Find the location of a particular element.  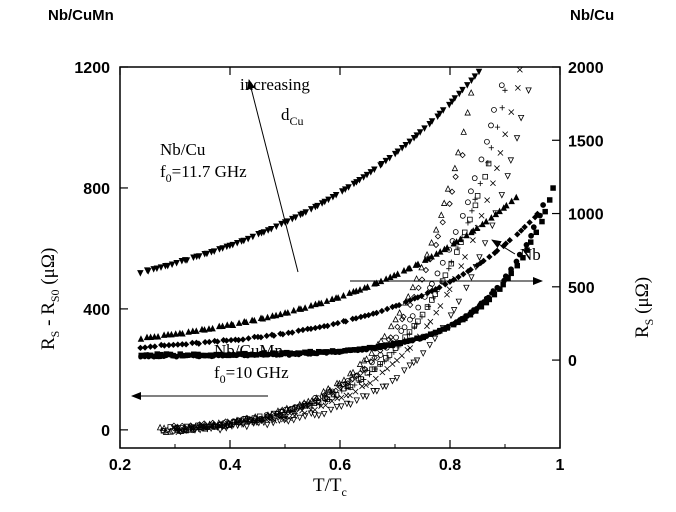

annotation-nbcu-freq: f0=11.7 GHz is located at coordinates (203, 173).